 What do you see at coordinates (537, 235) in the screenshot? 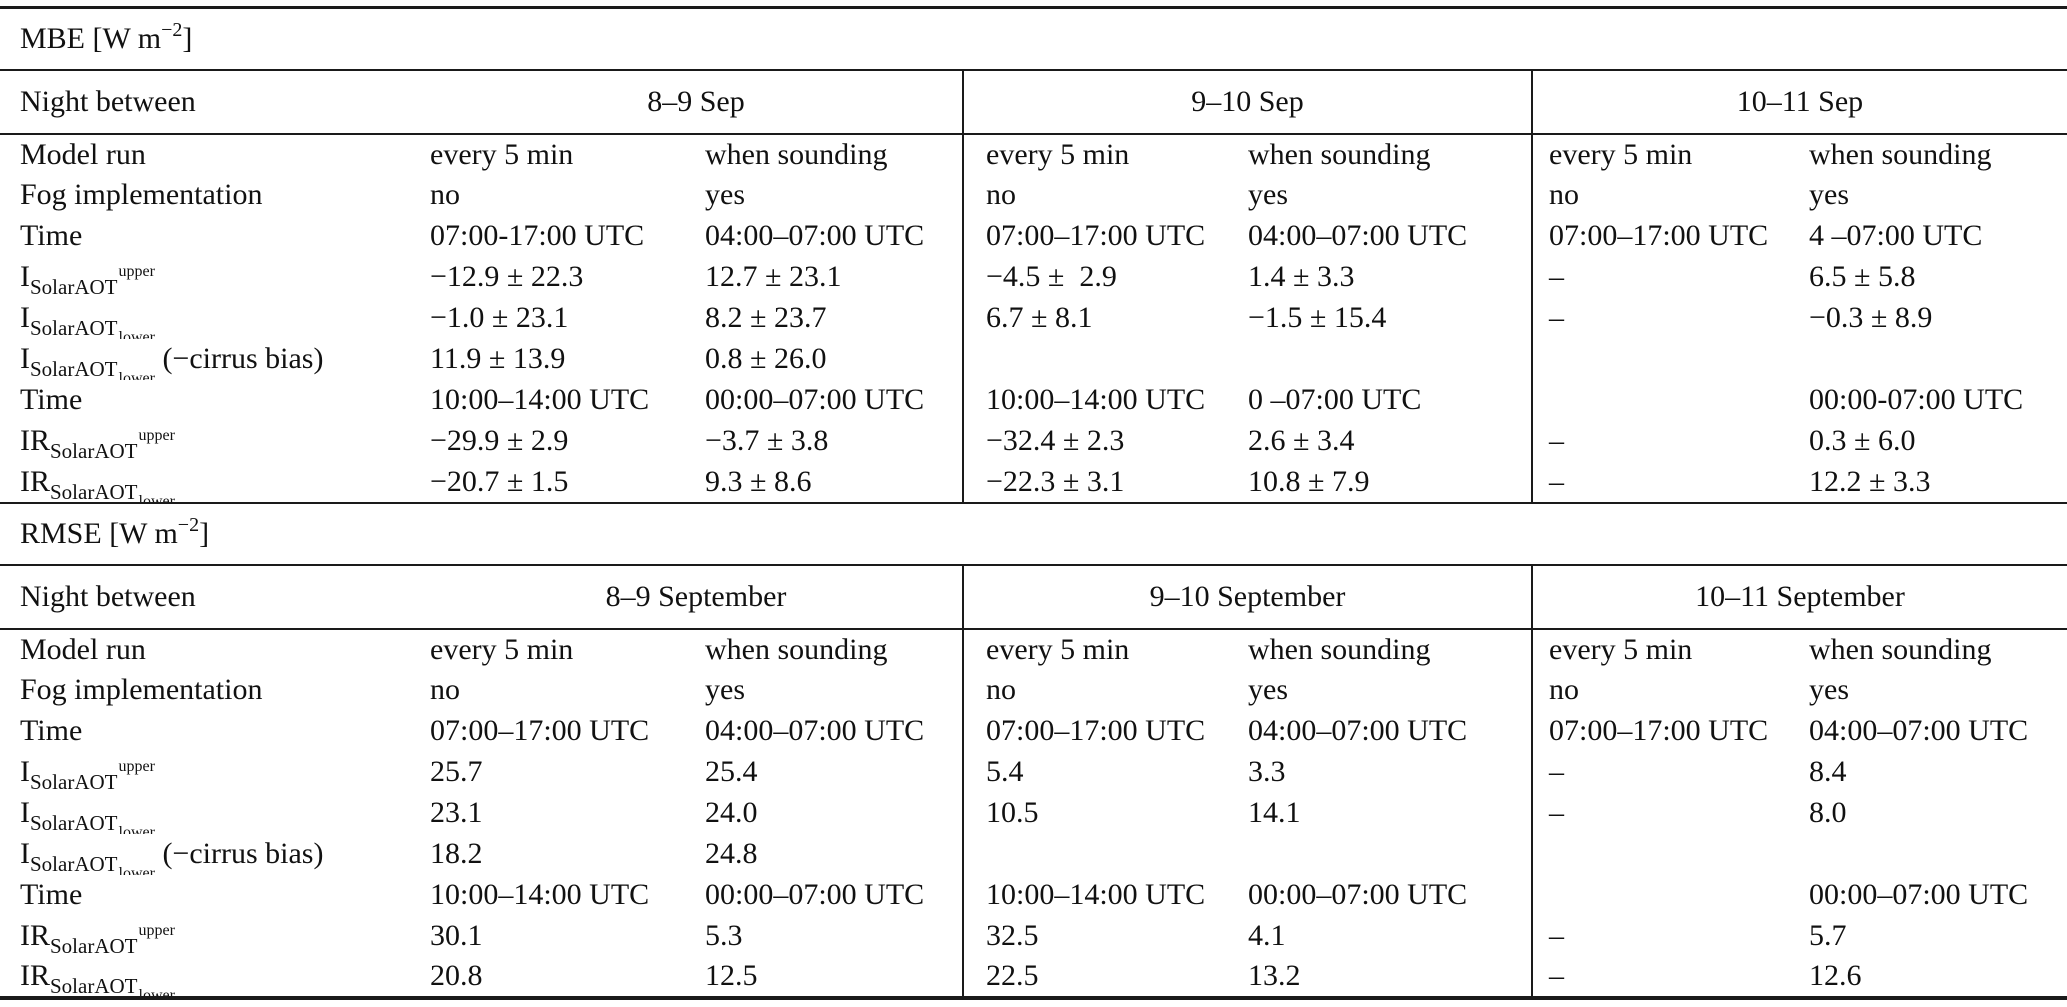
I see `table-cell: 07:00-17:00 UTC` at bounding box center [537, 235].